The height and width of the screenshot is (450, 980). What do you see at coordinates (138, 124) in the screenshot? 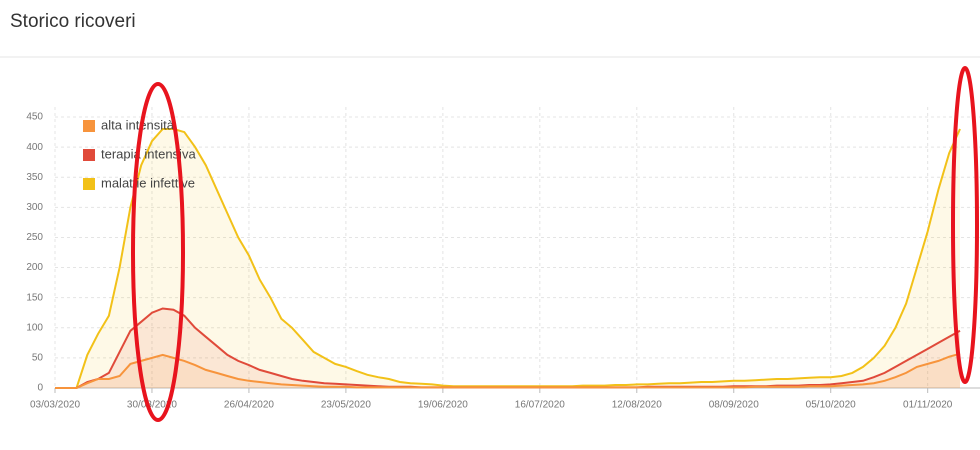
I see `legend-label: alta intensità` at bounding box center [138, 124].